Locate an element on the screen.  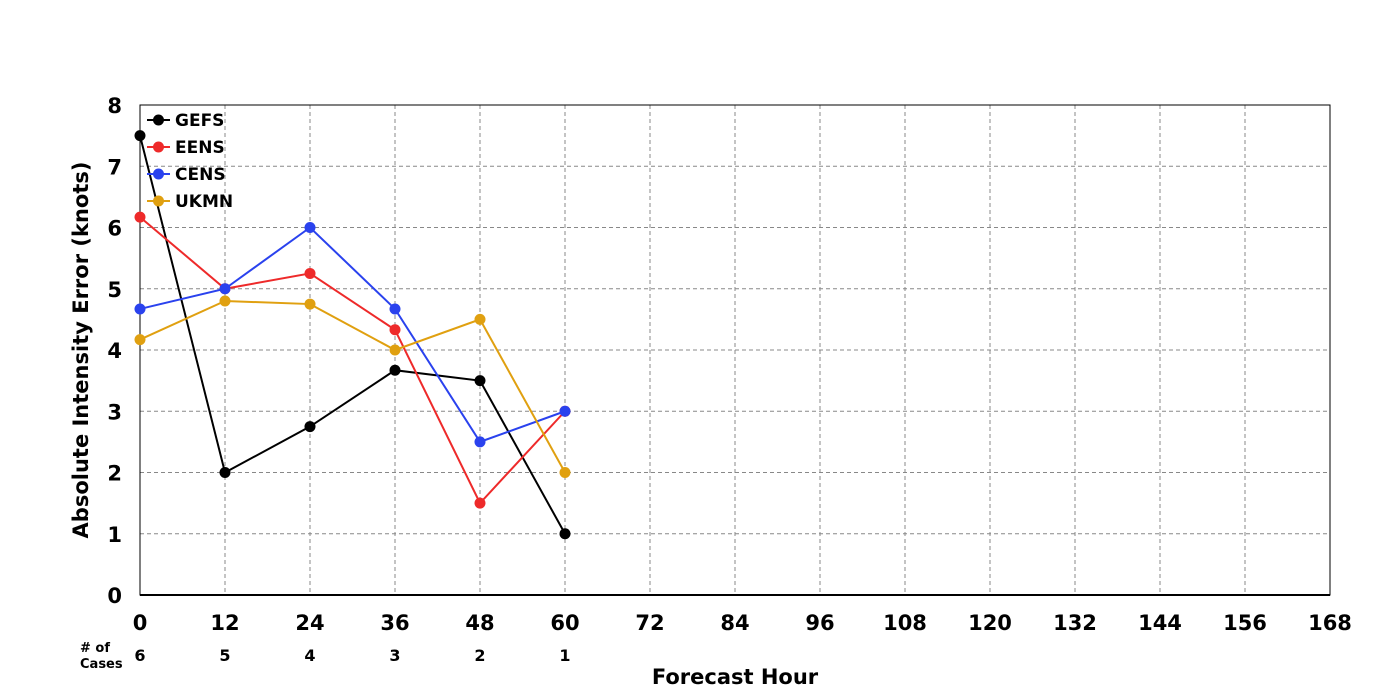
x-axis-ticks: 0 12 24 36 48 60 72 84 96 108 120 132 144 156 168 is located at coordinates (742, 623).